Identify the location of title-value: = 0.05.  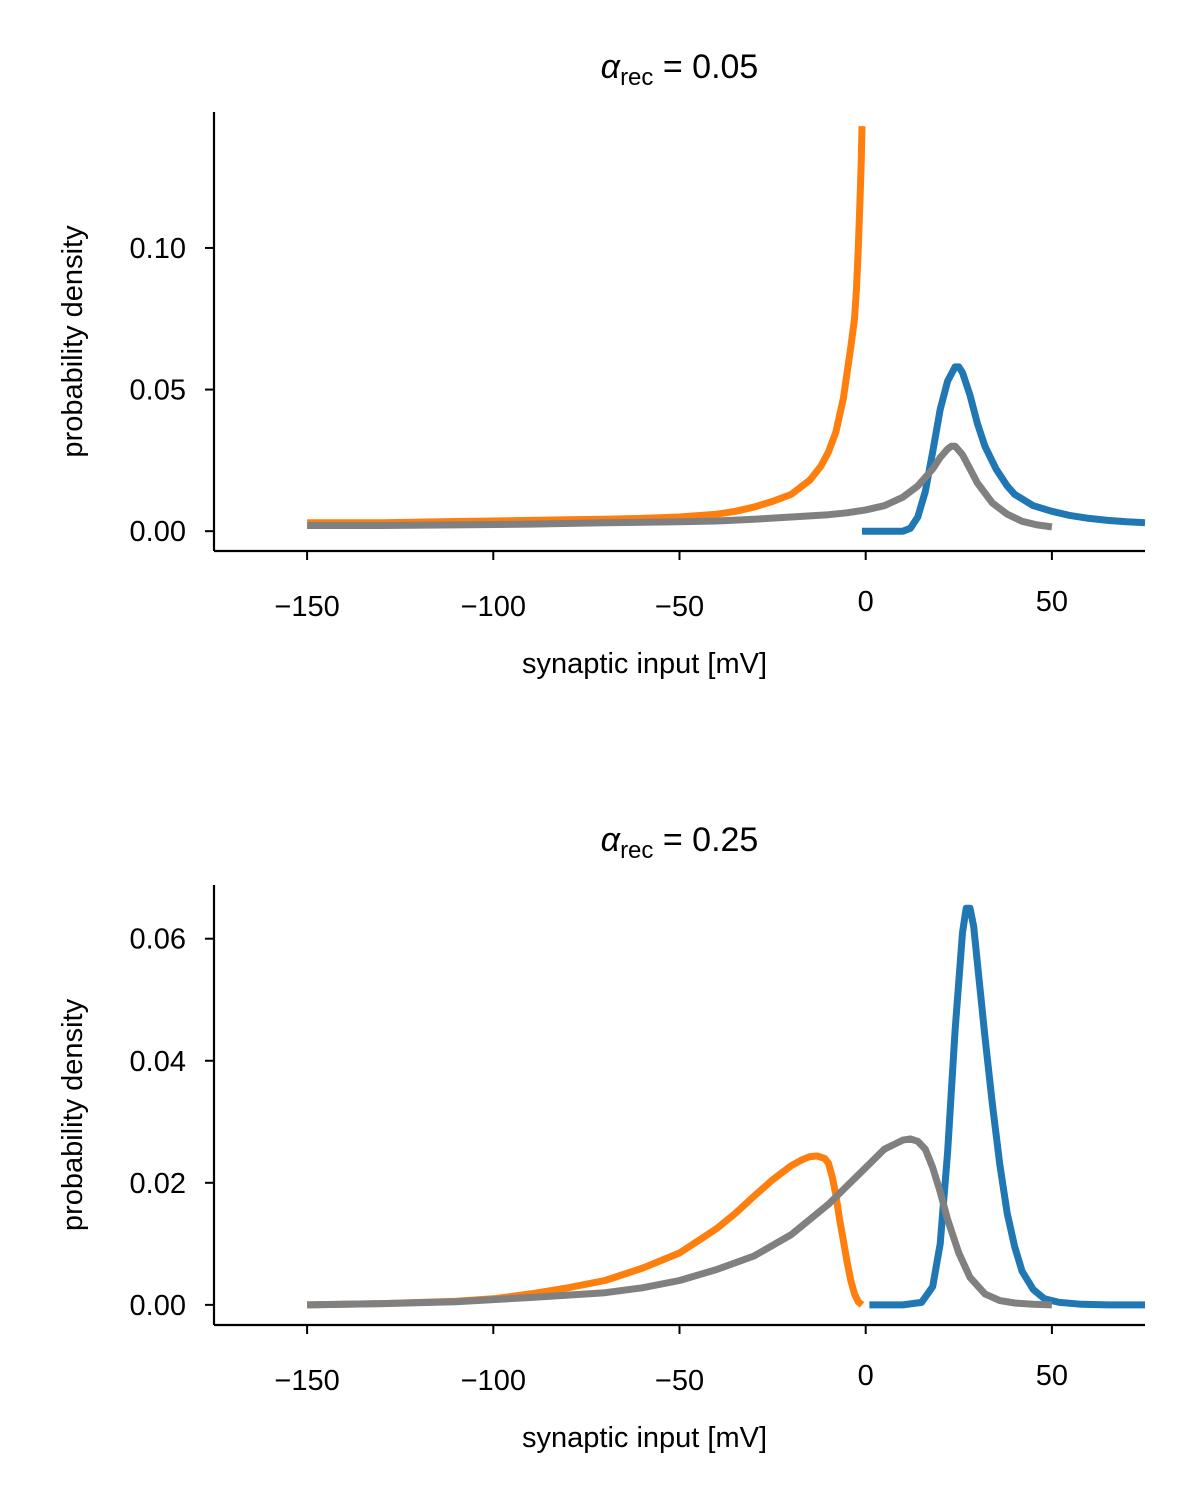
(705, 67).